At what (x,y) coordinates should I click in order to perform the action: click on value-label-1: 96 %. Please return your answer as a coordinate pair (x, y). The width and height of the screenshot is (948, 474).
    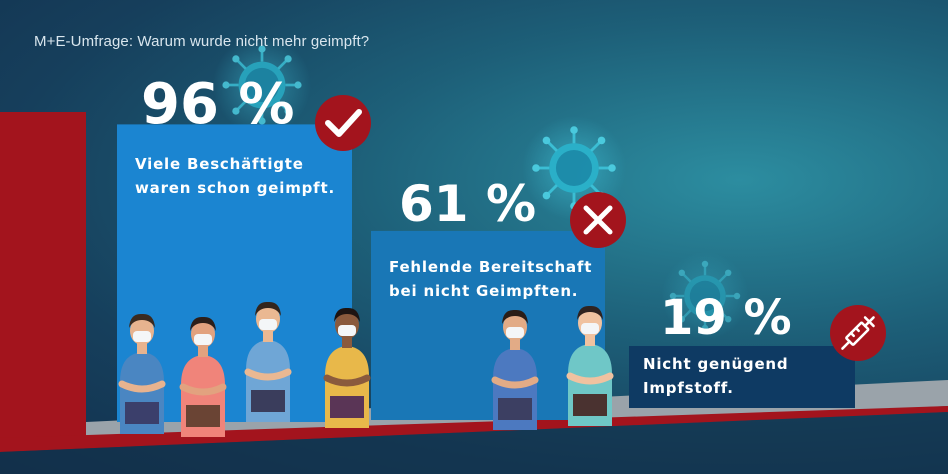
    Looking at the image, I should click on (218, 104).